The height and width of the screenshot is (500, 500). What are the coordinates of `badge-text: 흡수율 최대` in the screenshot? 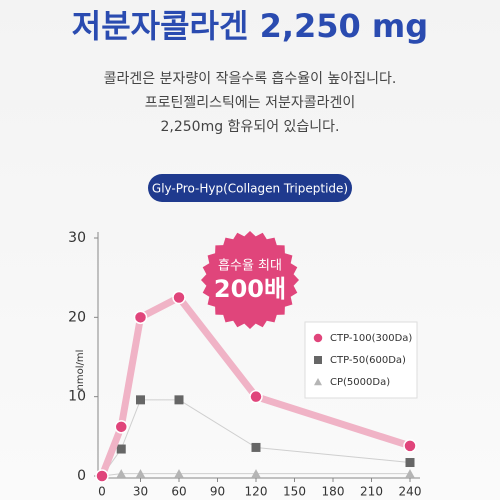 It's located at (250, 266).